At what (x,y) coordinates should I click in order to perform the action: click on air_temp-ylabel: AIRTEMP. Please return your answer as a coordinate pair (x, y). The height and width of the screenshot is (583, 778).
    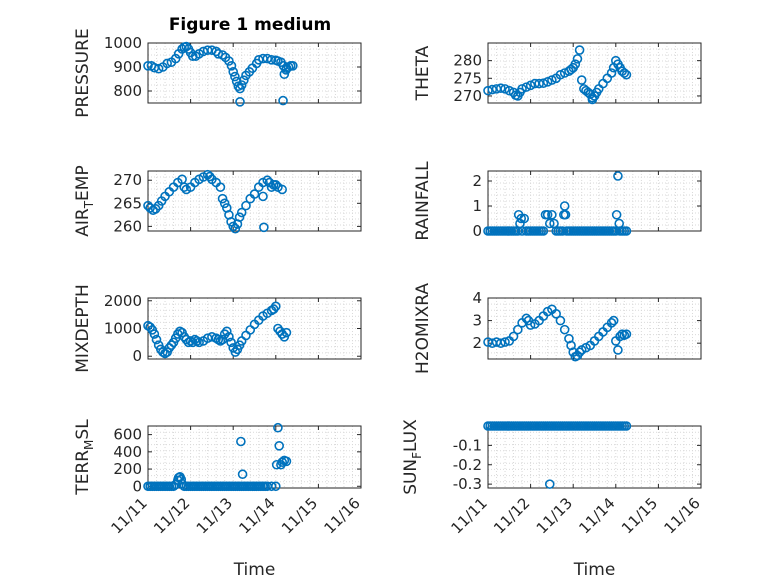
    Looking at the image, I should click on (84, 200).